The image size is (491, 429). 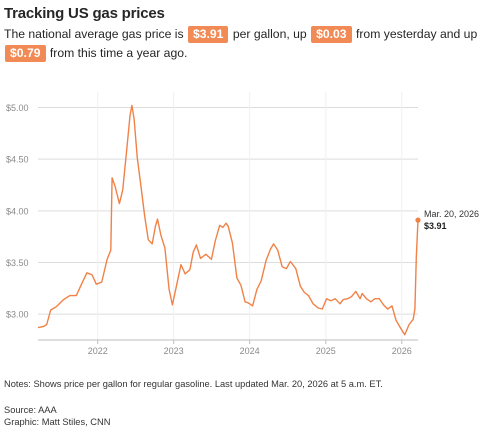 I want to click on current-price-badge: $3.91, so click(x=208, y=34).